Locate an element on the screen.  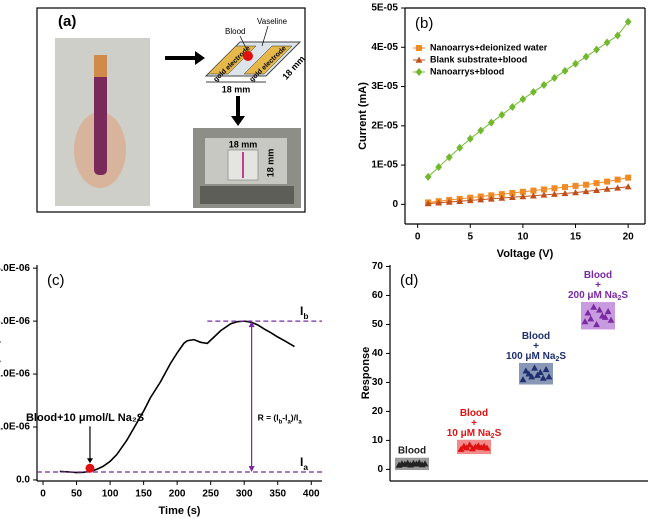
y-tick-label: 0 is located at coordinates (395, 204).